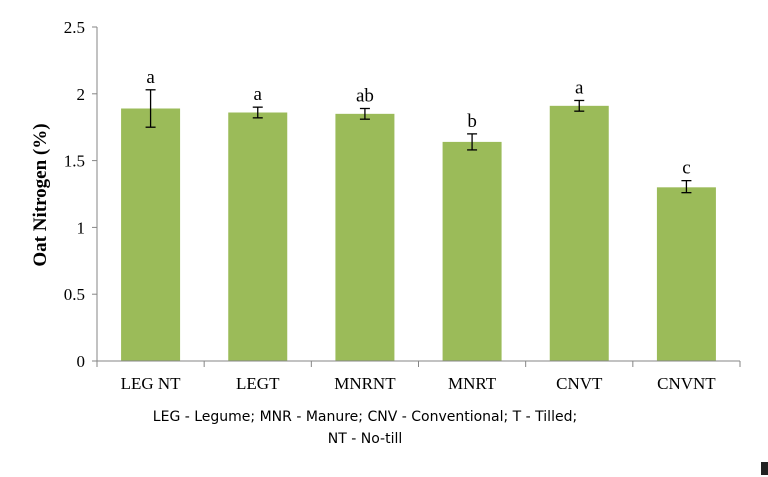 The height and width of the screenshot is (477, 768). What do you see at coordinates (81, 194) in the screenshot?
I see `y-axis: 0 0.5 1 1.5 2 2.5` at bounding box center [81, 194].